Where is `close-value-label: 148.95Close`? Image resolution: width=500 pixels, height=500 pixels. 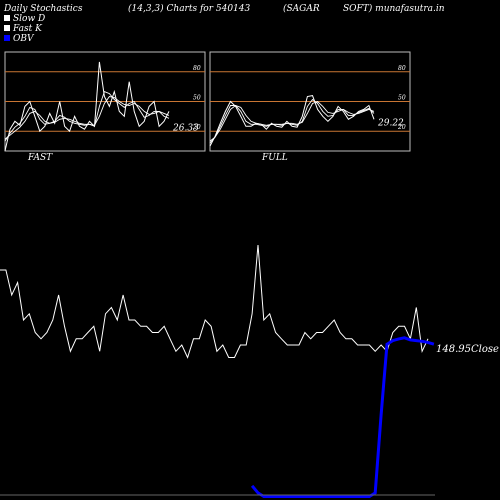 close-value-label: 148.95Close is located at coordinates (467, 349).